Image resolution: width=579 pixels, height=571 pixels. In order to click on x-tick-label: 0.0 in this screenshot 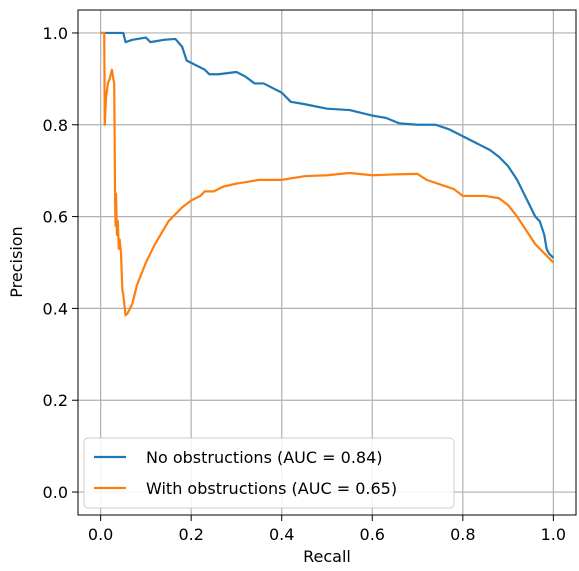, I will do `click(100, 534)`.